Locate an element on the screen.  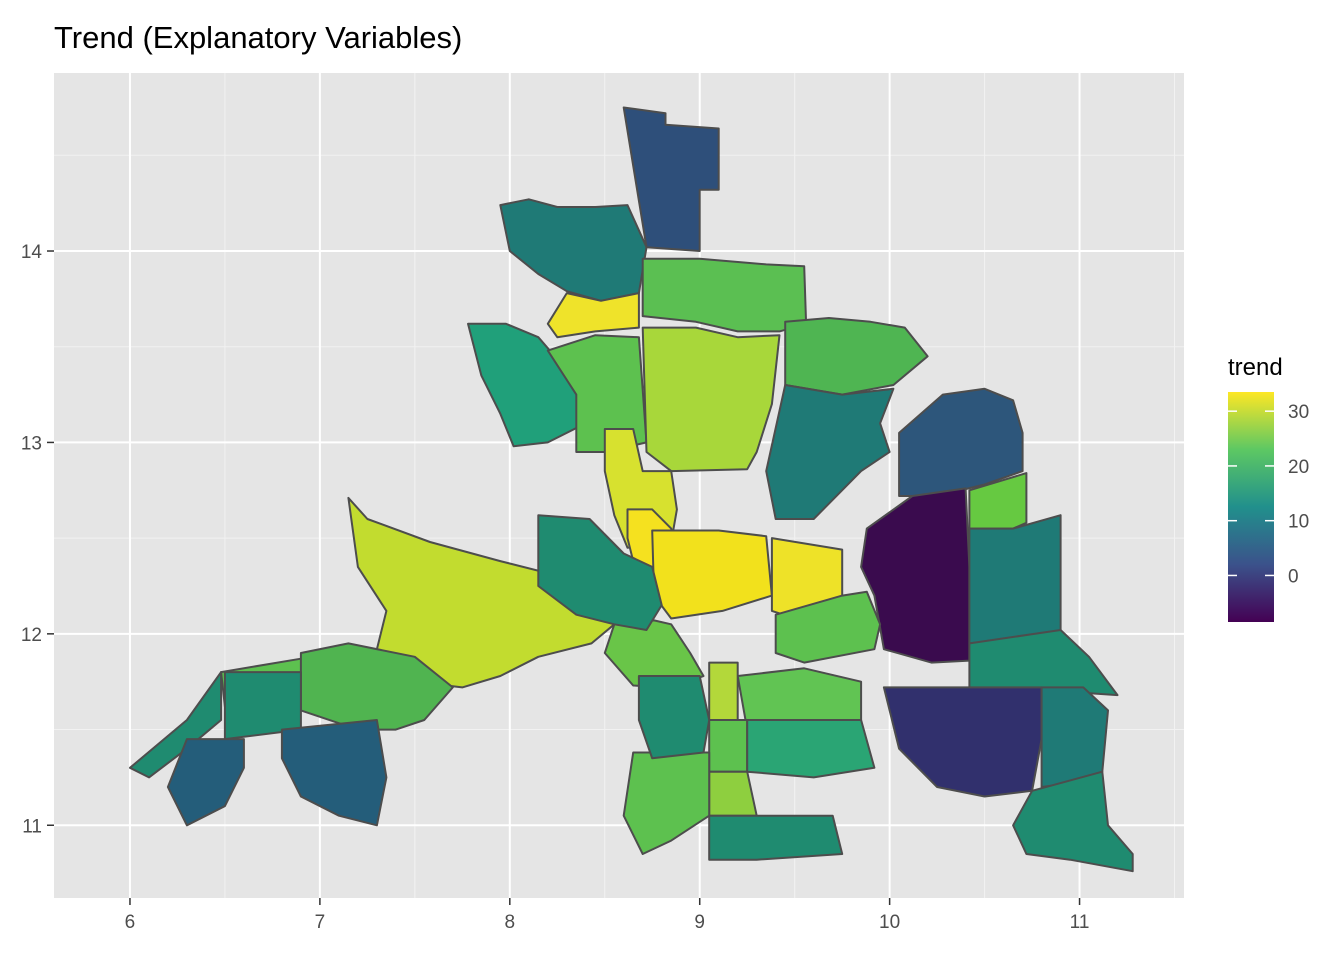
y-tick-label: 12 is located at coordinates (31, 635).